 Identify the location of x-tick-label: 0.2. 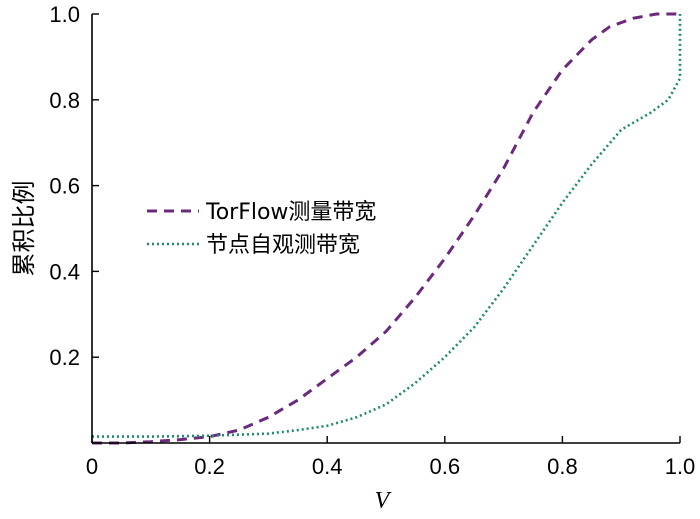
(209, 466).